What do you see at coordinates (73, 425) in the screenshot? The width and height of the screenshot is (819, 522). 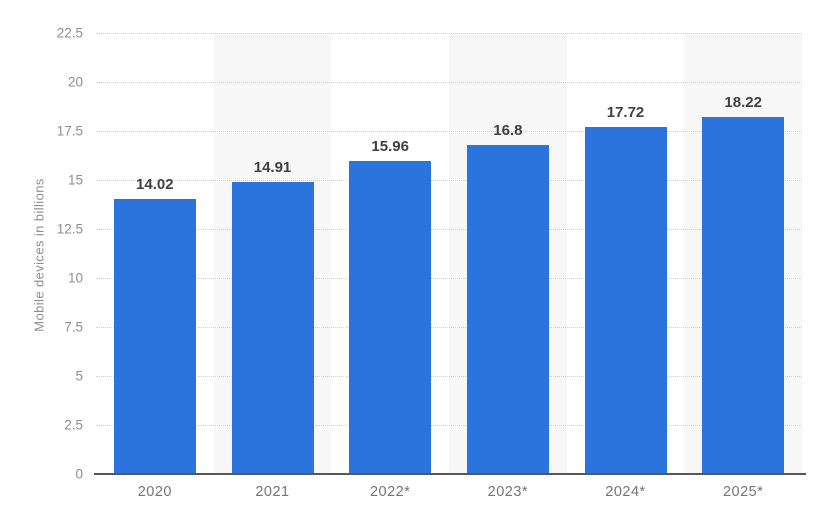 I see `y-tick-label: 2.5` at bounding box center [73, 425].